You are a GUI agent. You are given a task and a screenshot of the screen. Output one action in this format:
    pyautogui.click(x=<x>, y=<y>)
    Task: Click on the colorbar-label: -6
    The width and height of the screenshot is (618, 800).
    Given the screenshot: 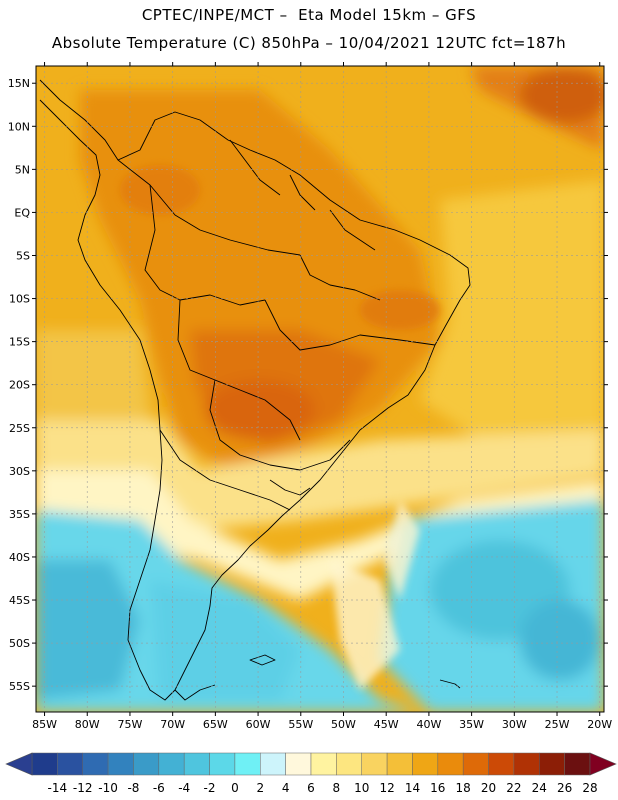 What is the action you would take?
    pyautogui.click(x=159, y=788)
    